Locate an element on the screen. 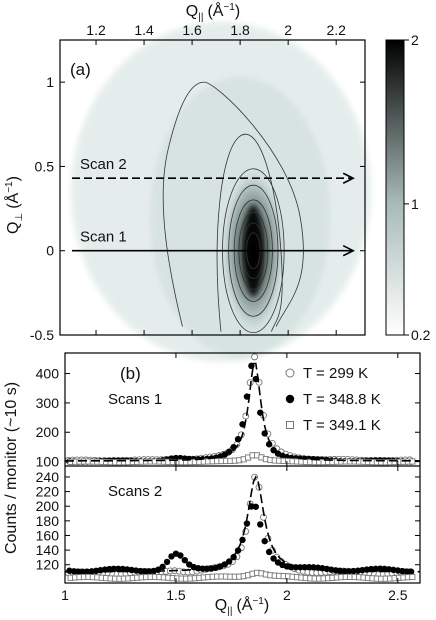  tick-label: 0.5 is located at coordinates (45, 166).